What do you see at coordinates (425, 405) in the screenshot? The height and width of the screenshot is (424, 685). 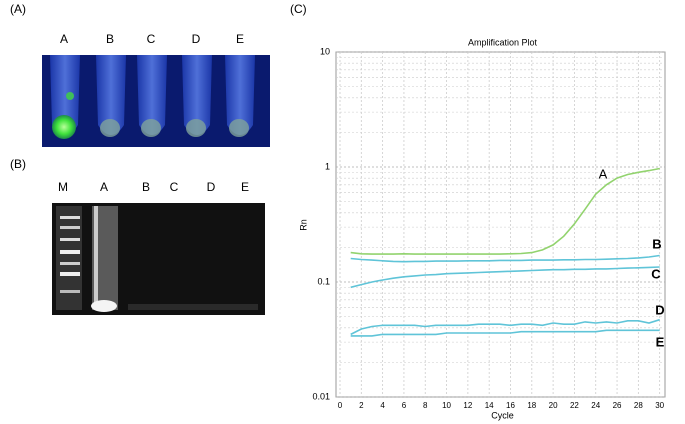 I see `x-tick-label: 8` at bounding box center [425, 405].